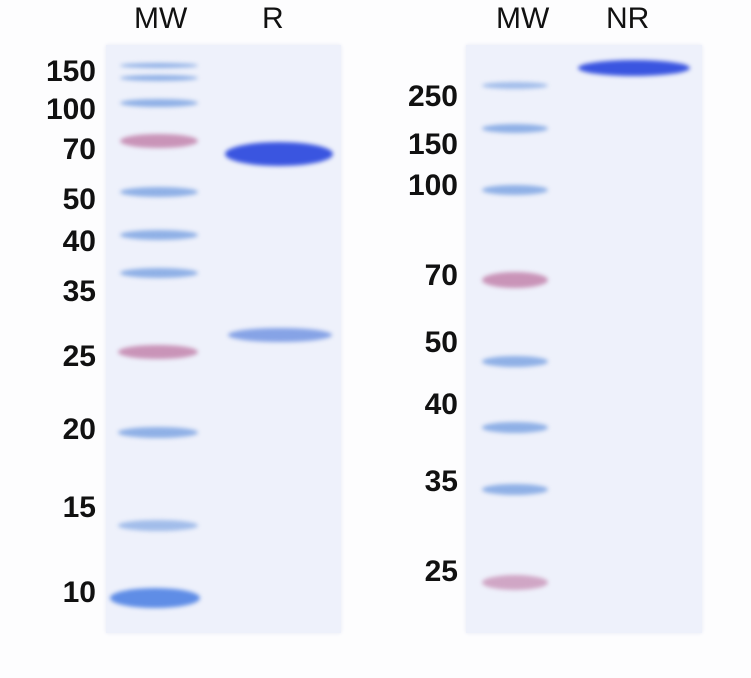  Describe the element at coordinates (161, 18) in the screenshot. I see `lane-label-mw-left: MW` at that location.